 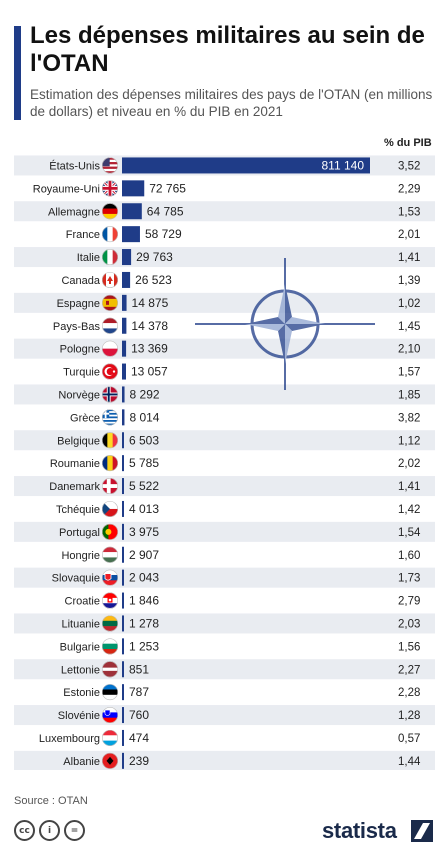 I want to click on flag-bg-icon, so click(x=110, y=646).